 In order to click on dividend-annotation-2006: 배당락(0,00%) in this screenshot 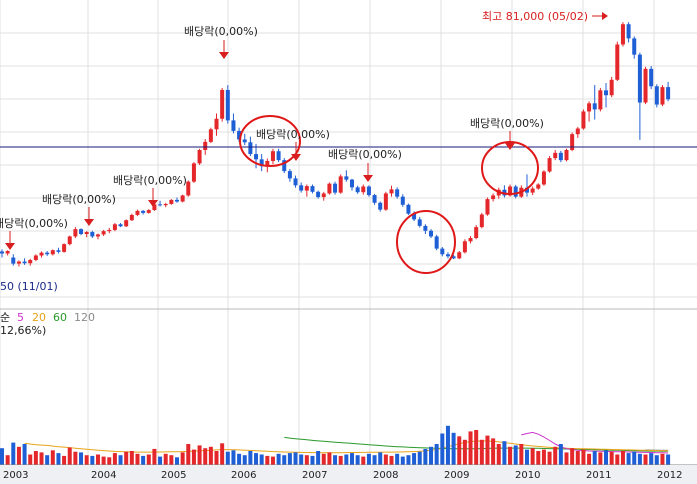, I will do `click(293, 144)`.